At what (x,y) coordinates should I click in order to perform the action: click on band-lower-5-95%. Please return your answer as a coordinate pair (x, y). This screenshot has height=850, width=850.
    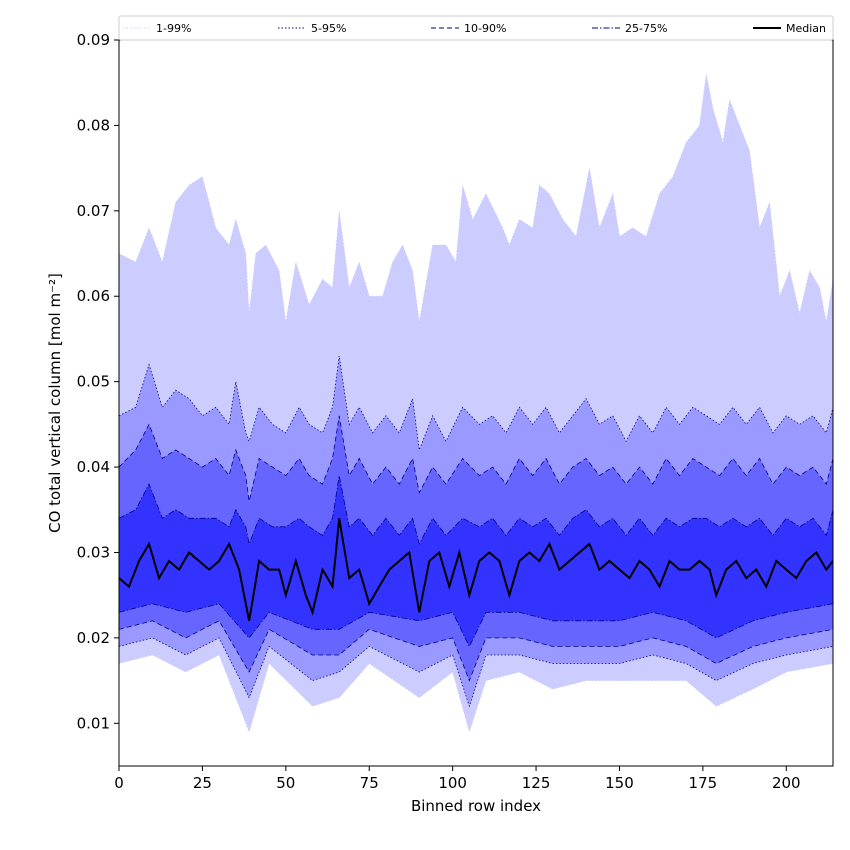
    Looking at the image, I should click on (476, 672).